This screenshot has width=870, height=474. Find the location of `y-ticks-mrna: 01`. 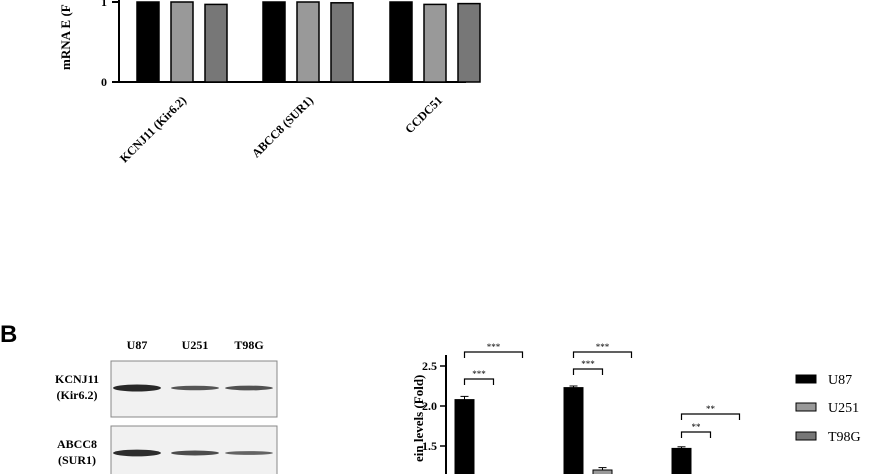

y-ticks-mrna: 01 is located at coordinates (110, 44).